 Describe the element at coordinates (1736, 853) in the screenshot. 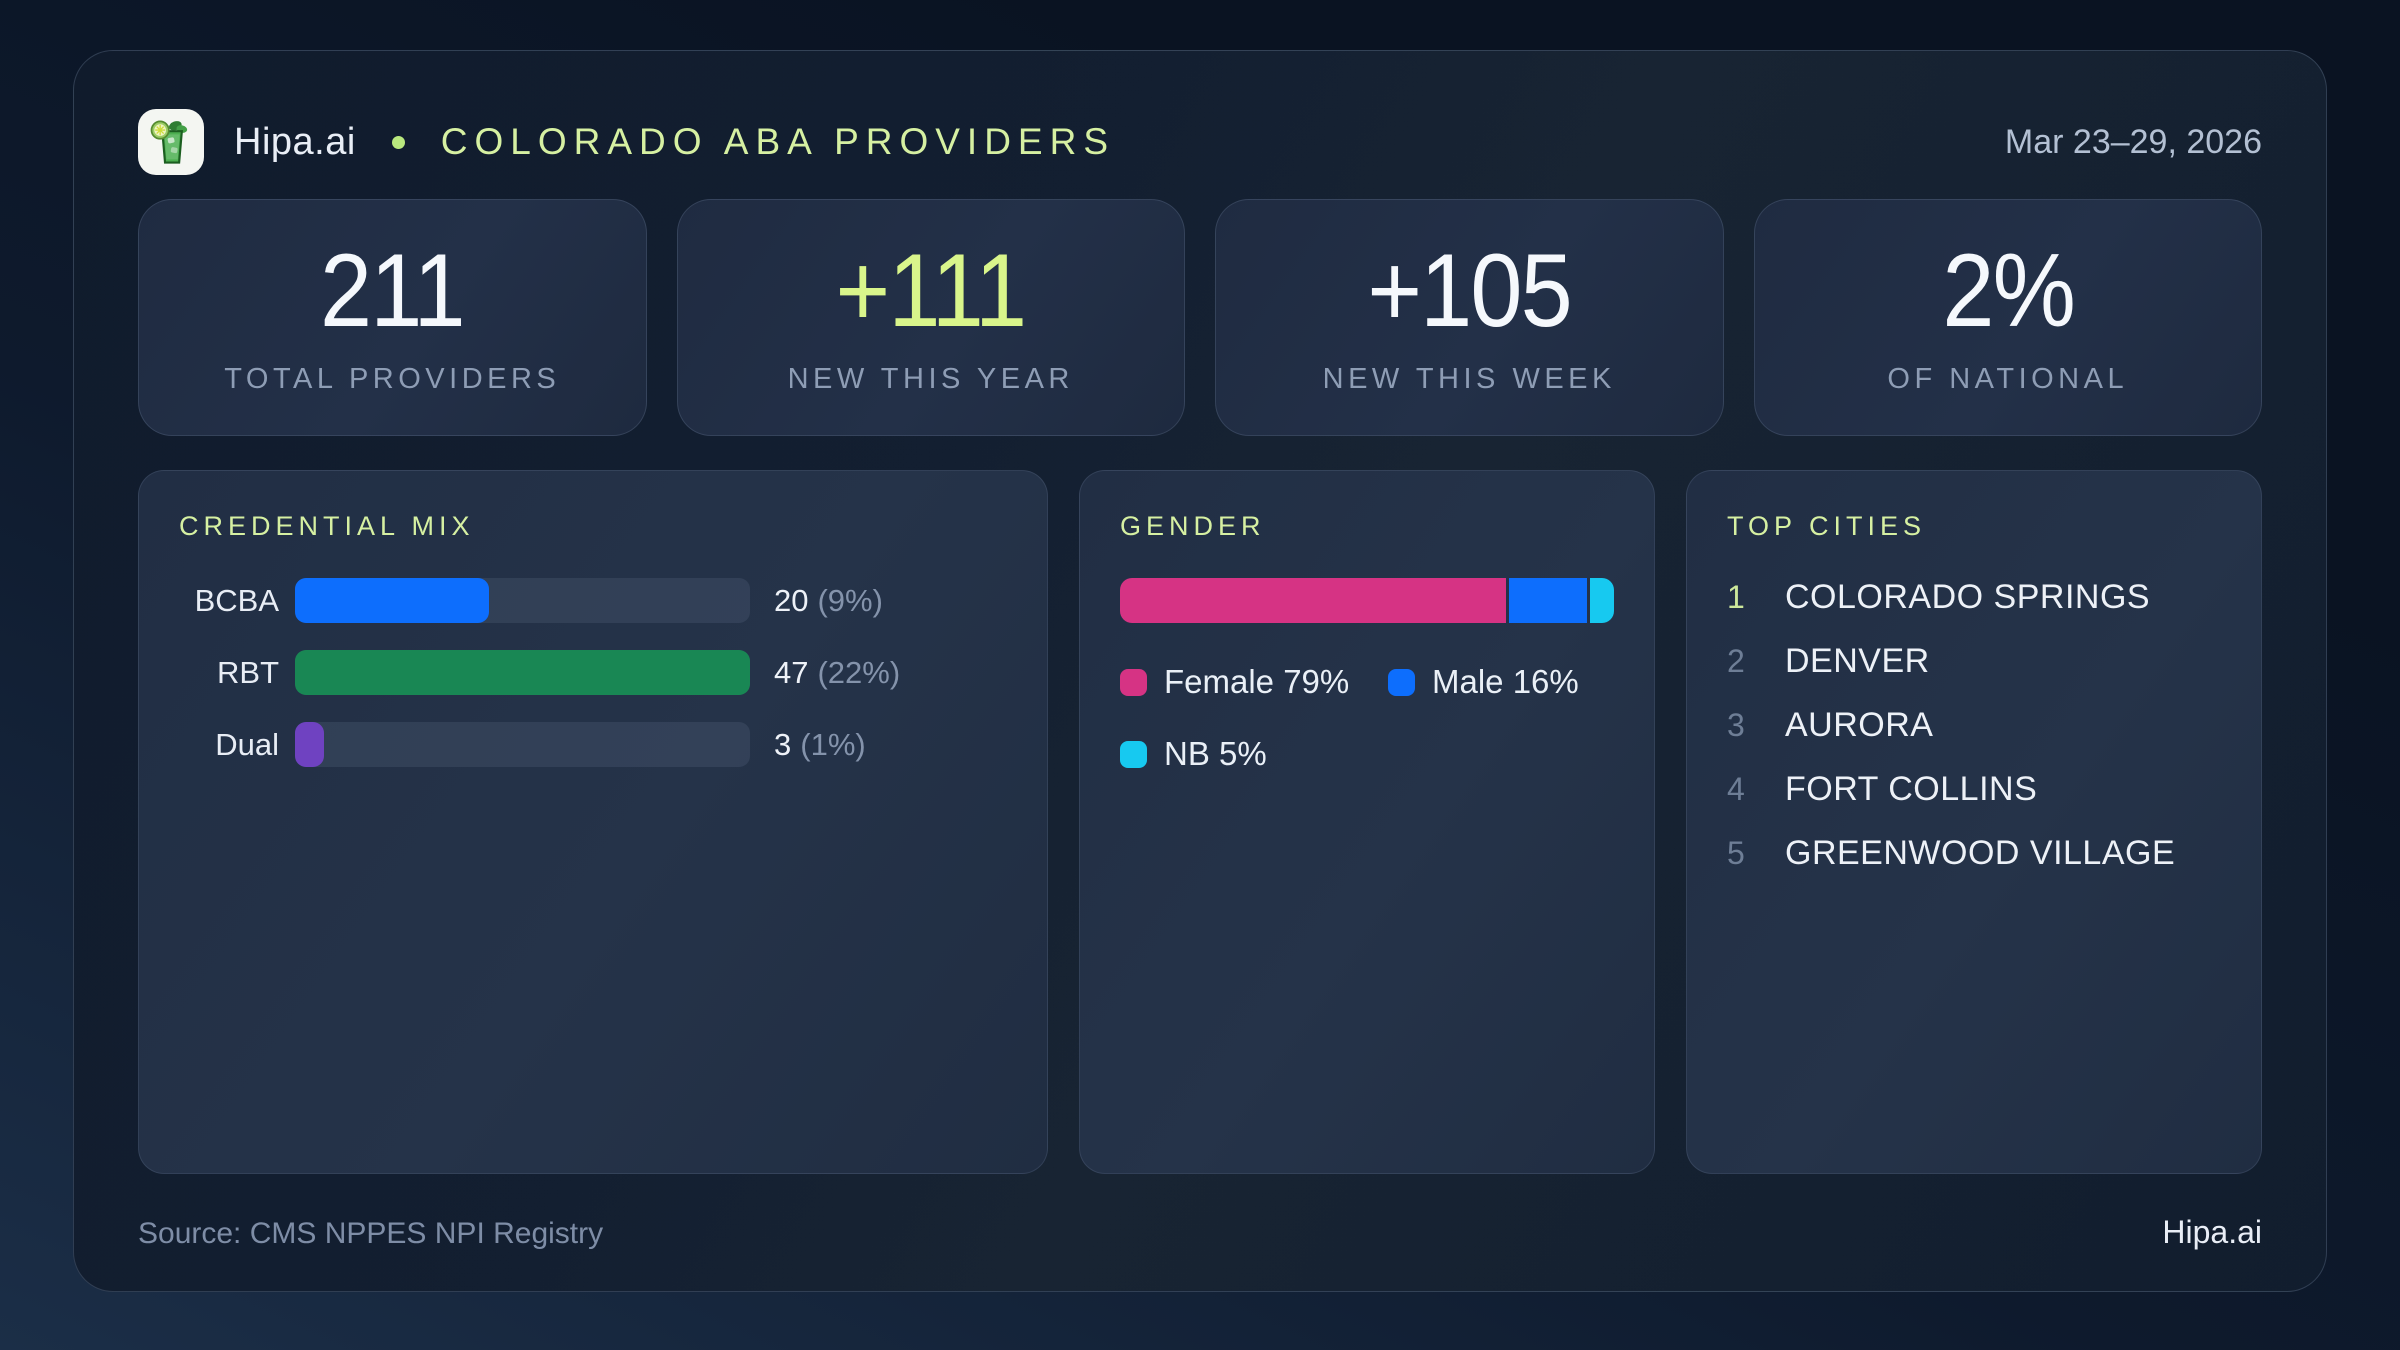

I see `city-rank: 5` at that location.